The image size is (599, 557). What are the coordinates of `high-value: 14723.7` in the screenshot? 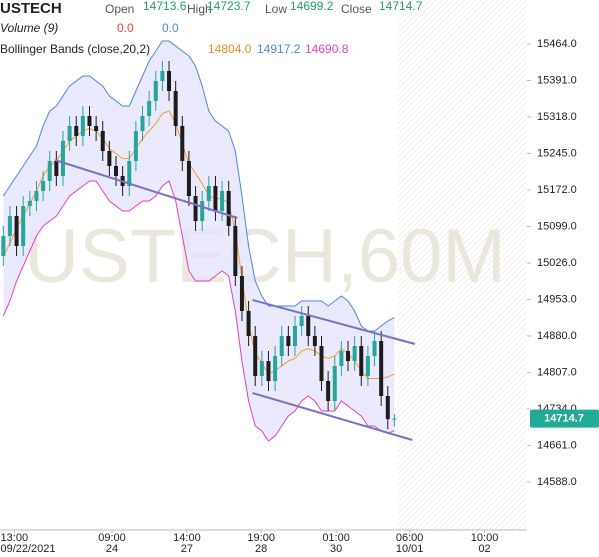 It's located at (229, 6).